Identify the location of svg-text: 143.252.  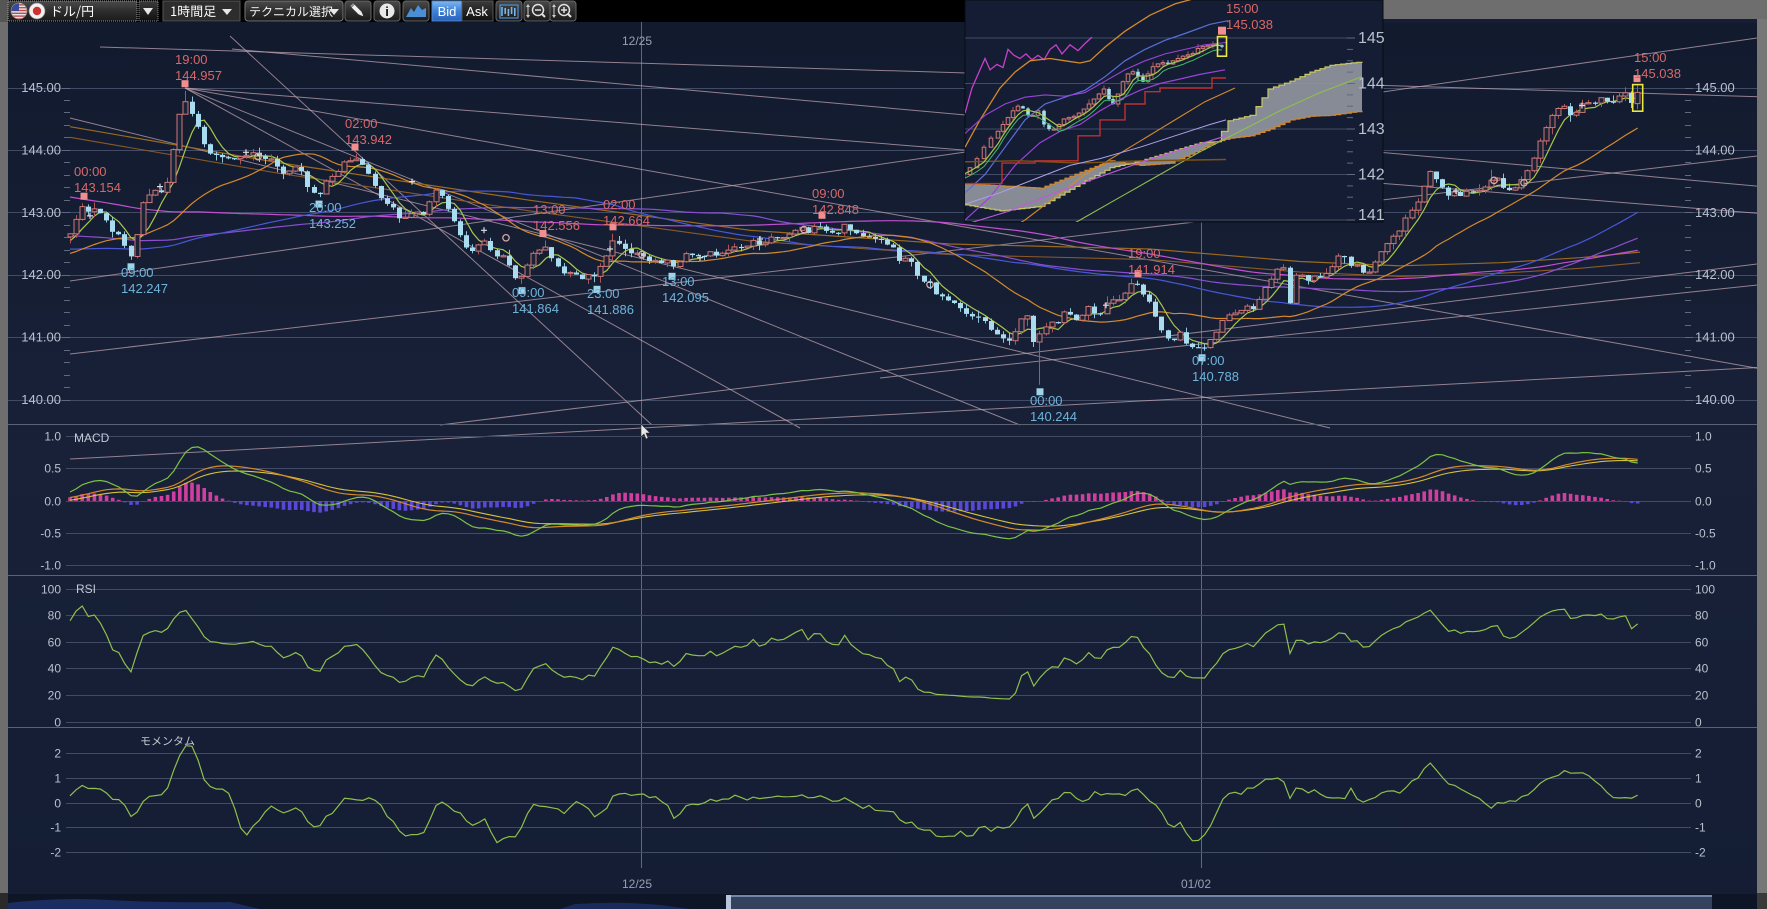
(332, 223).